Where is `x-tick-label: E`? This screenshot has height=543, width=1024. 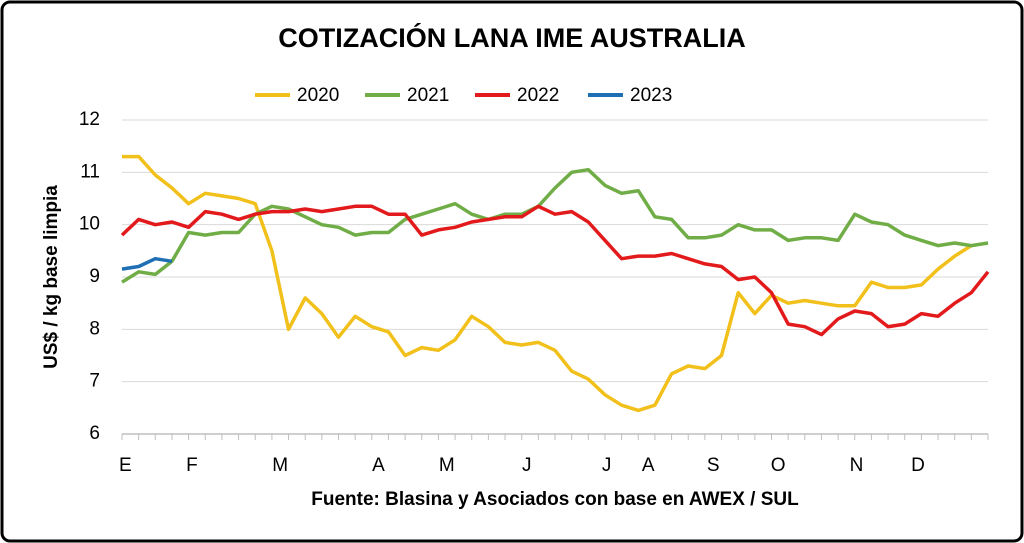 x-tick-label: E is located at coordinates (125, 465).